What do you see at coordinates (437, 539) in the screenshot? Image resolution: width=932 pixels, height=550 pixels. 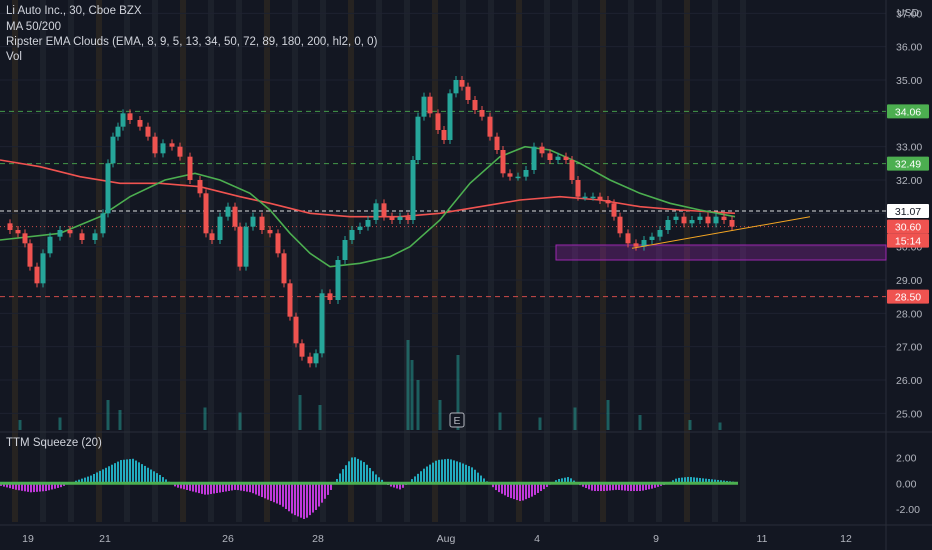 I see `x-axis: 19 21 26 28 Aug 4 9 11 12` at bounding box center [437, 539].